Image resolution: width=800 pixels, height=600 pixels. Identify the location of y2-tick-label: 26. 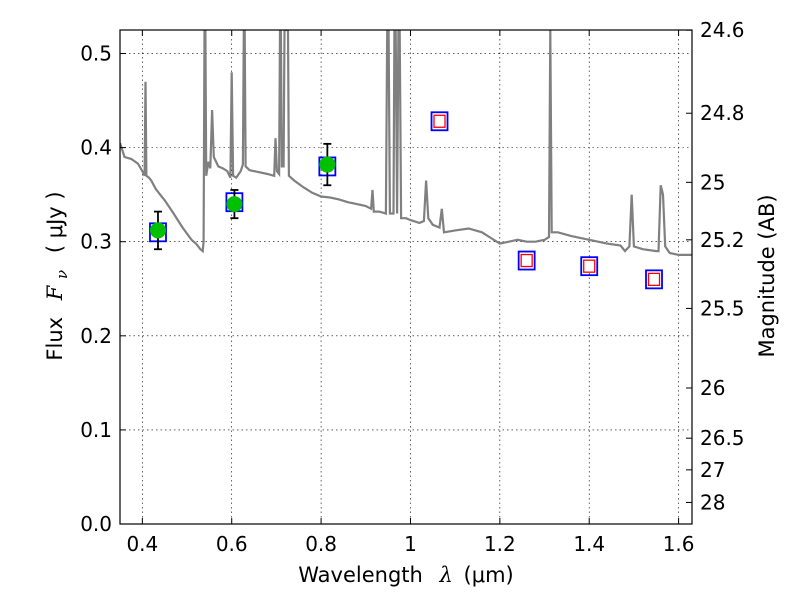
(712, 388).